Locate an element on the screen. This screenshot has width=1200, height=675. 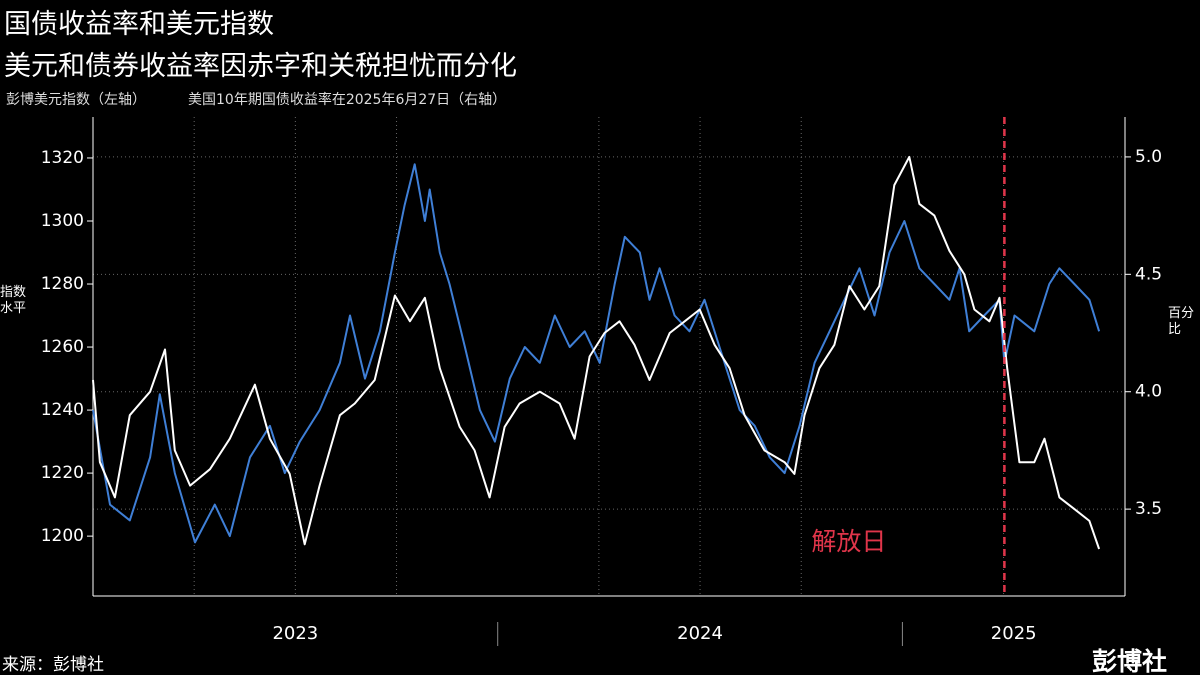
y-tick-label: 1320 is located at coordinates (62, 158).